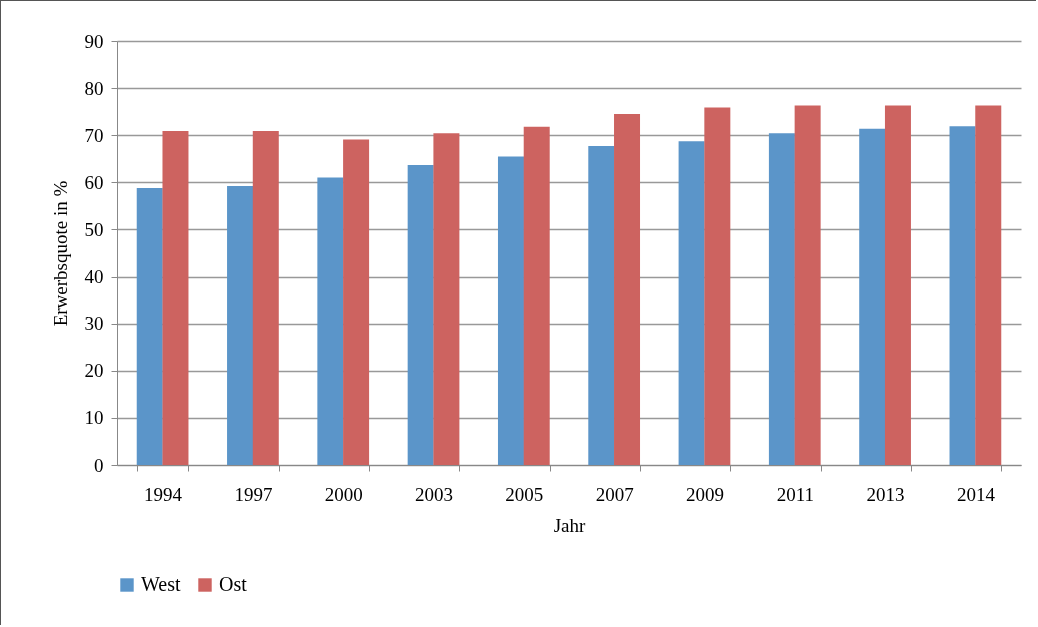  What do you see at coordinates (94, 182) in the screenshot?
I see `y-tick-label: 60` at bounding box center [94, 182].